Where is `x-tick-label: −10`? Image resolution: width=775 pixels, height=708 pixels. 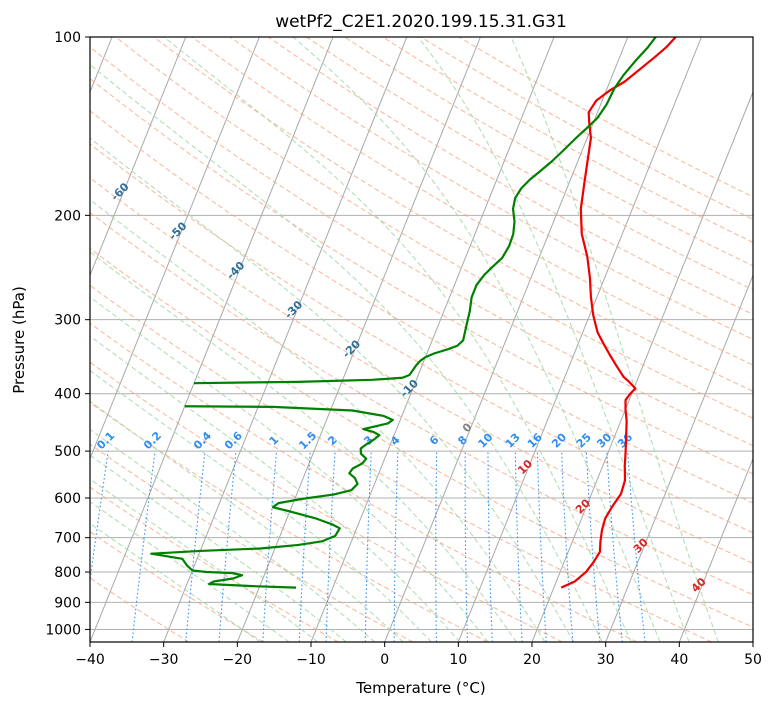 x-tick-label: −10 is located at coordinates (311, 660).